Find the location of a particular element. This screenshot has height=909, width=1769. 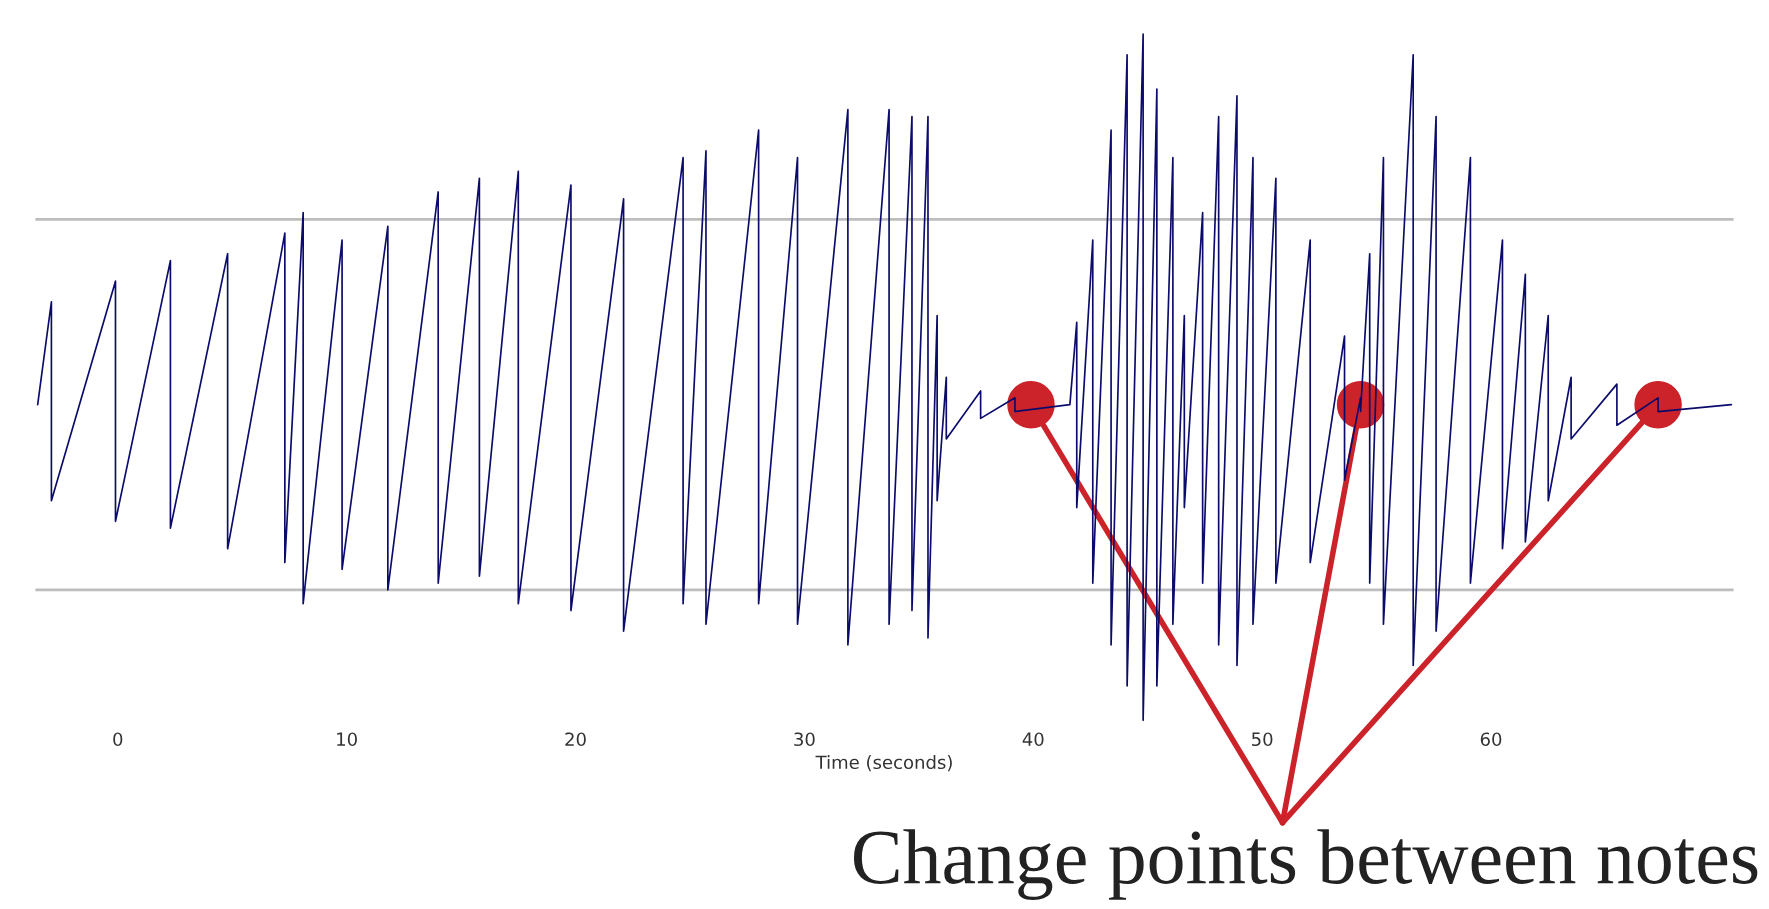

x-tick-label: 40 is located at coordinates (1033, 739).